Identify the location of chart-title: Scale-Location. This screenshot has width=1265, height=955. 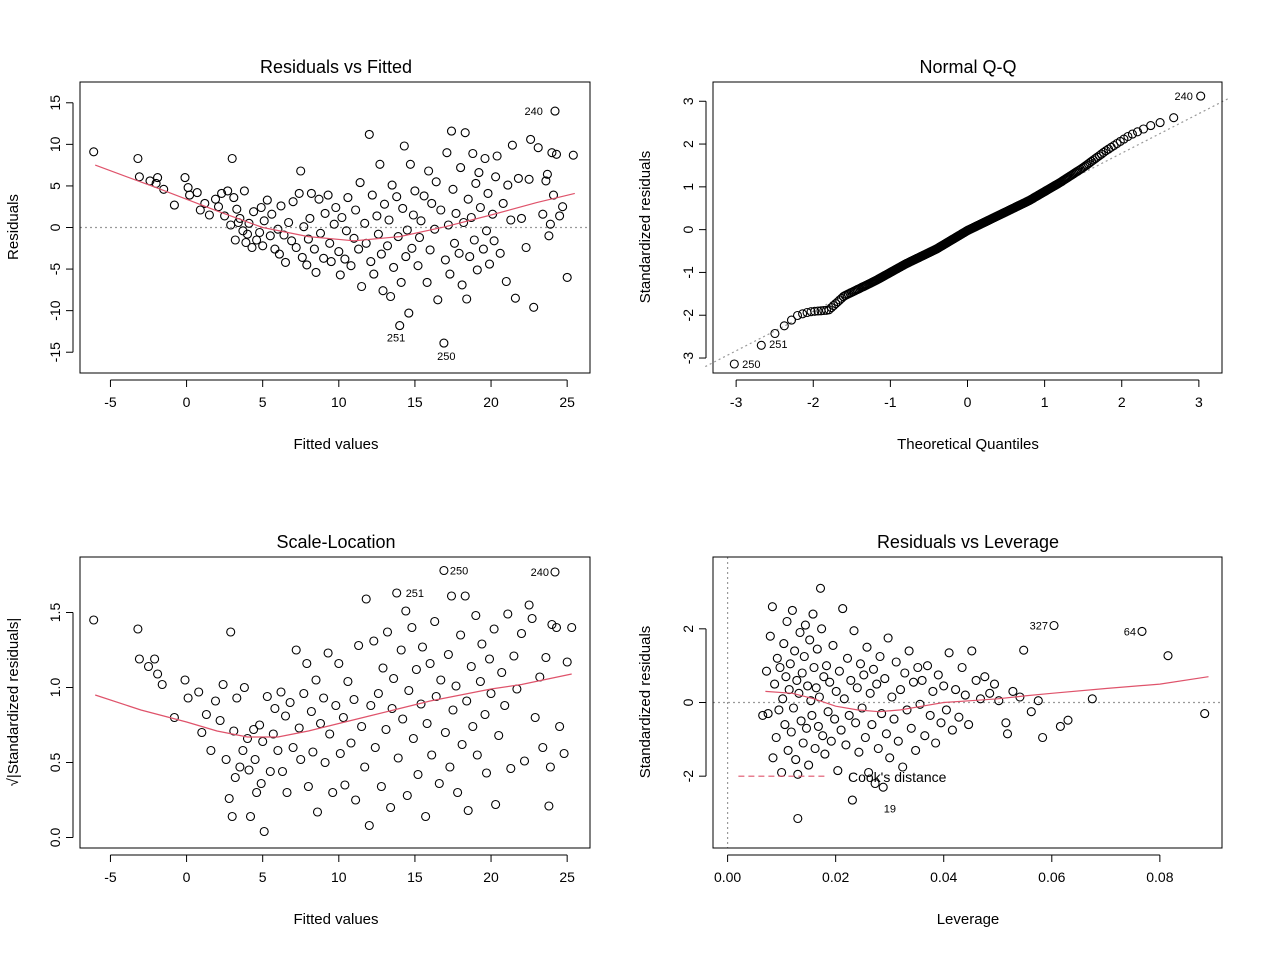
(335, 542).